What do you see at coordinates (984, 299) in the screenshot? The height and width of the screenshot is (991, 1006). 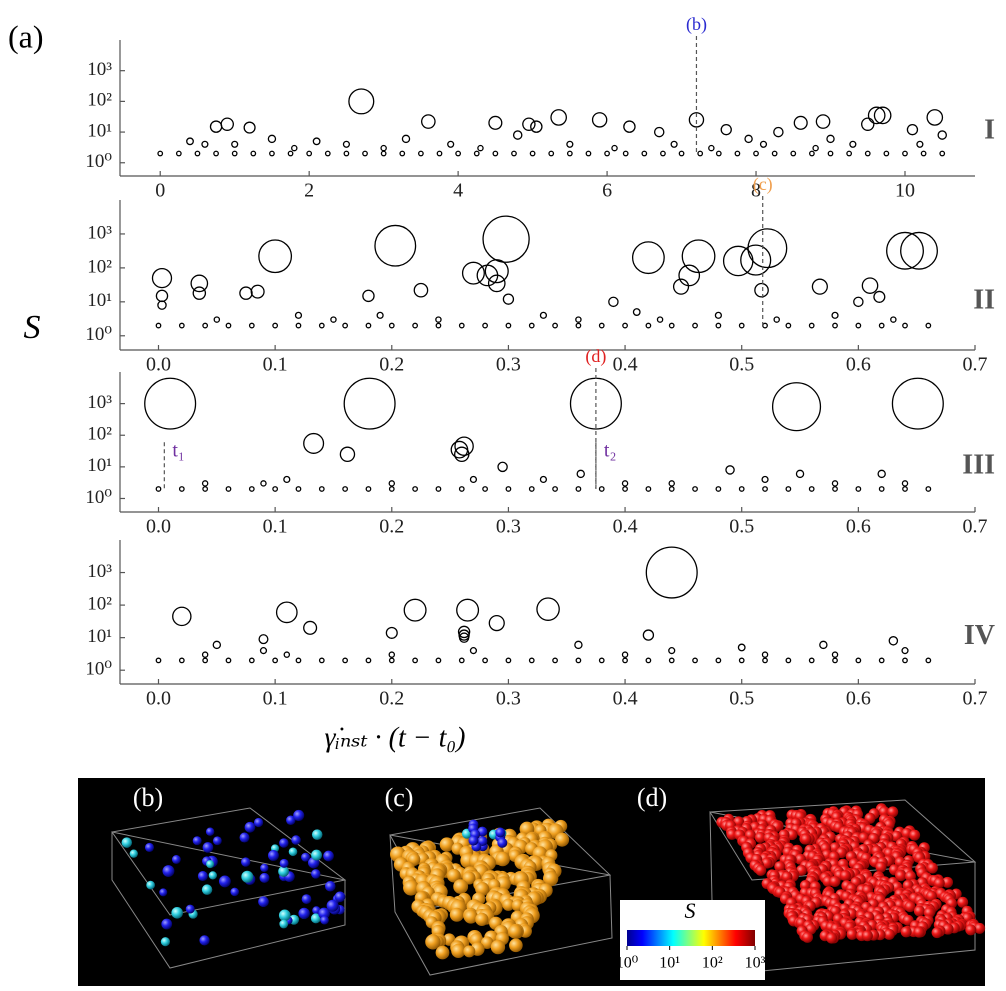 I see `panel-label: II` at bounding box center [984, 299].